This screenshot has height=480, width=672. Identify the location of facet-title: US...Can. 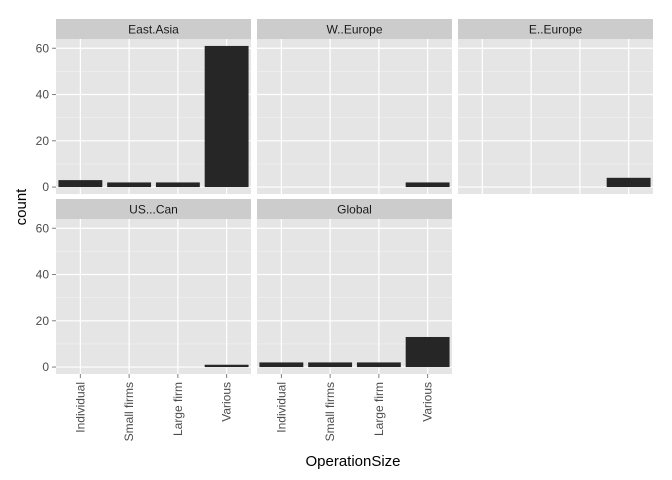
(153, 210).